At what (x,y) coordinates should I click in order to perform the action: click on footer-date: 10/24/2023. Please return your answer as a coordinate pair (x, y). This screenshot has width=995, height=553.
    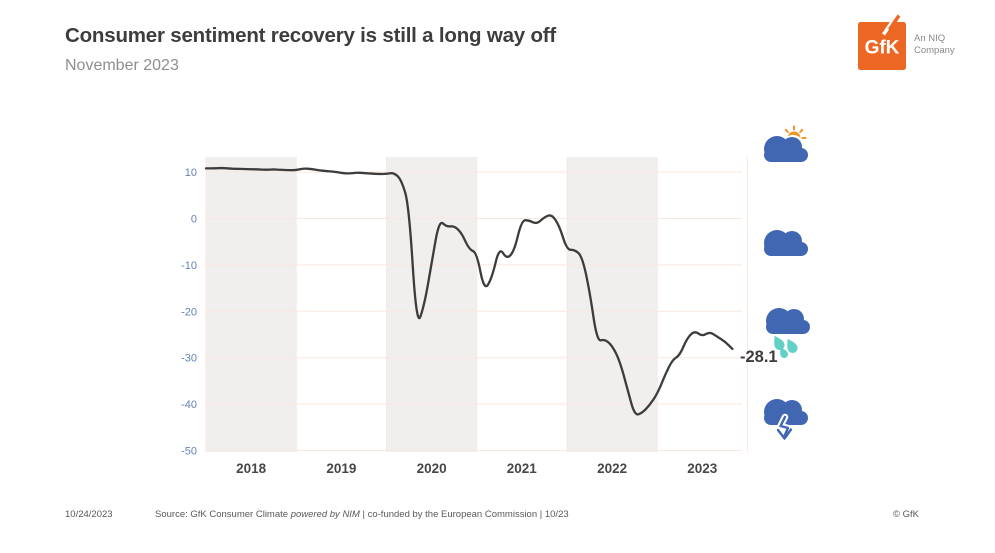
    Looking at the image, I should click on (89, 514).